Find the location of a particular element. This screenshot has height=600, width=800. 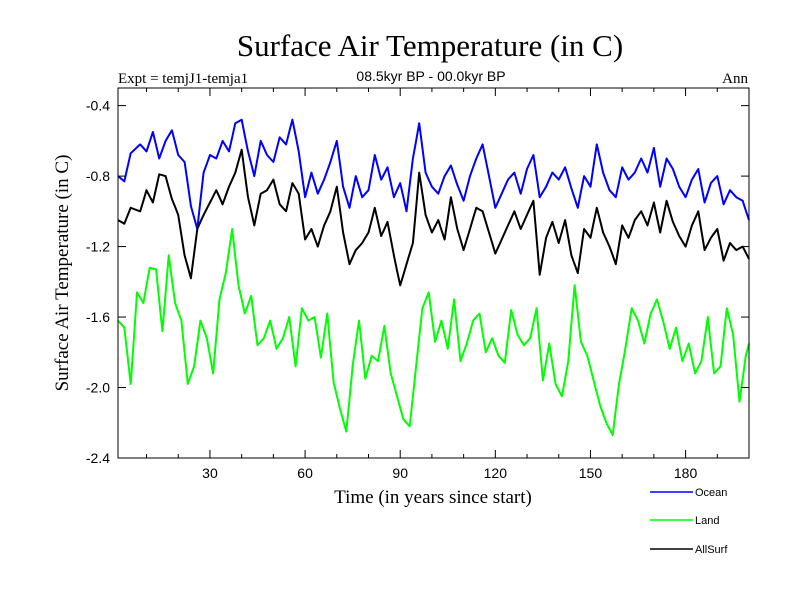

chart-subtitle: 08.5kyr BP - 00.0kyr BP is located at coordinates (430, 76).